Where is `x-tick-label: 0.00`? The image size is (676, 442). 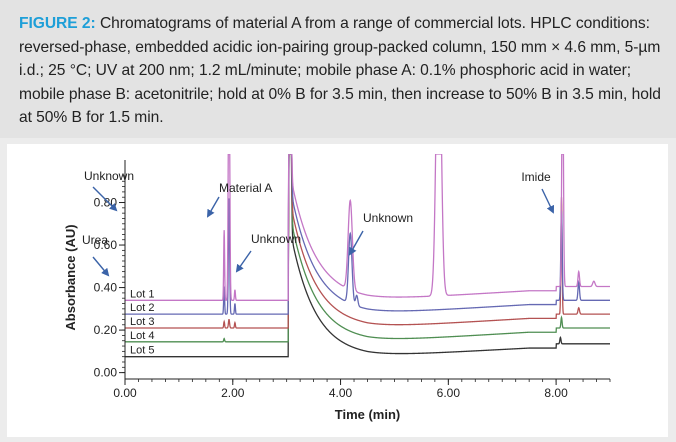
x-tick-label: 0.00 is located at coordinates (125, 393).